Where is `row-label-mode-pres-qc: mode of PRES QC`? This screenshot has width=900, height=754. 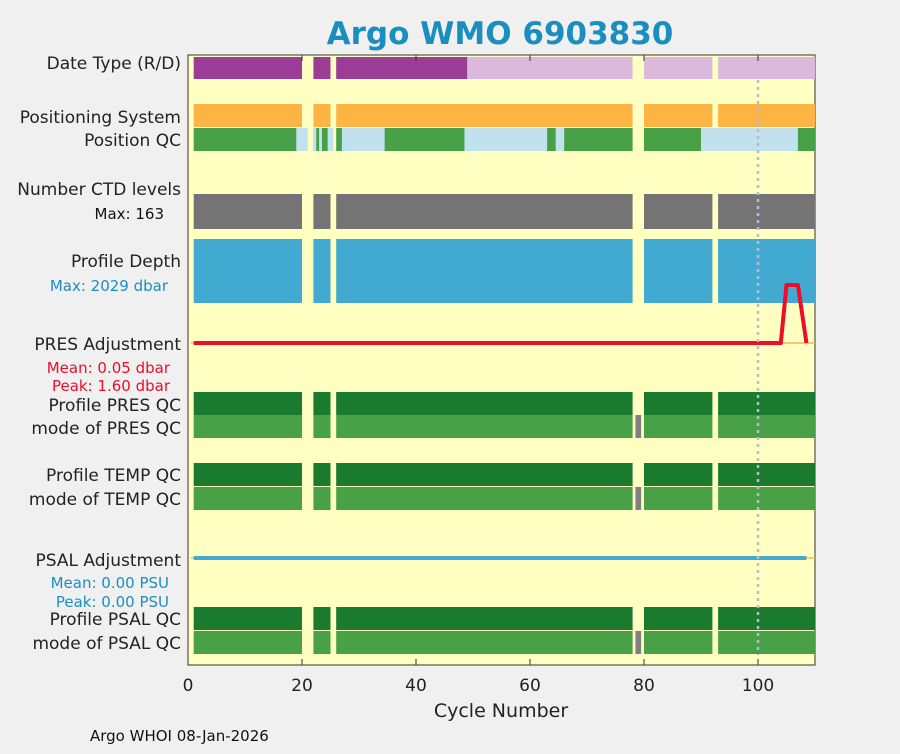
row-label-mode-pres-qc: mode of PRES QC is located at coordinates (106, 429).